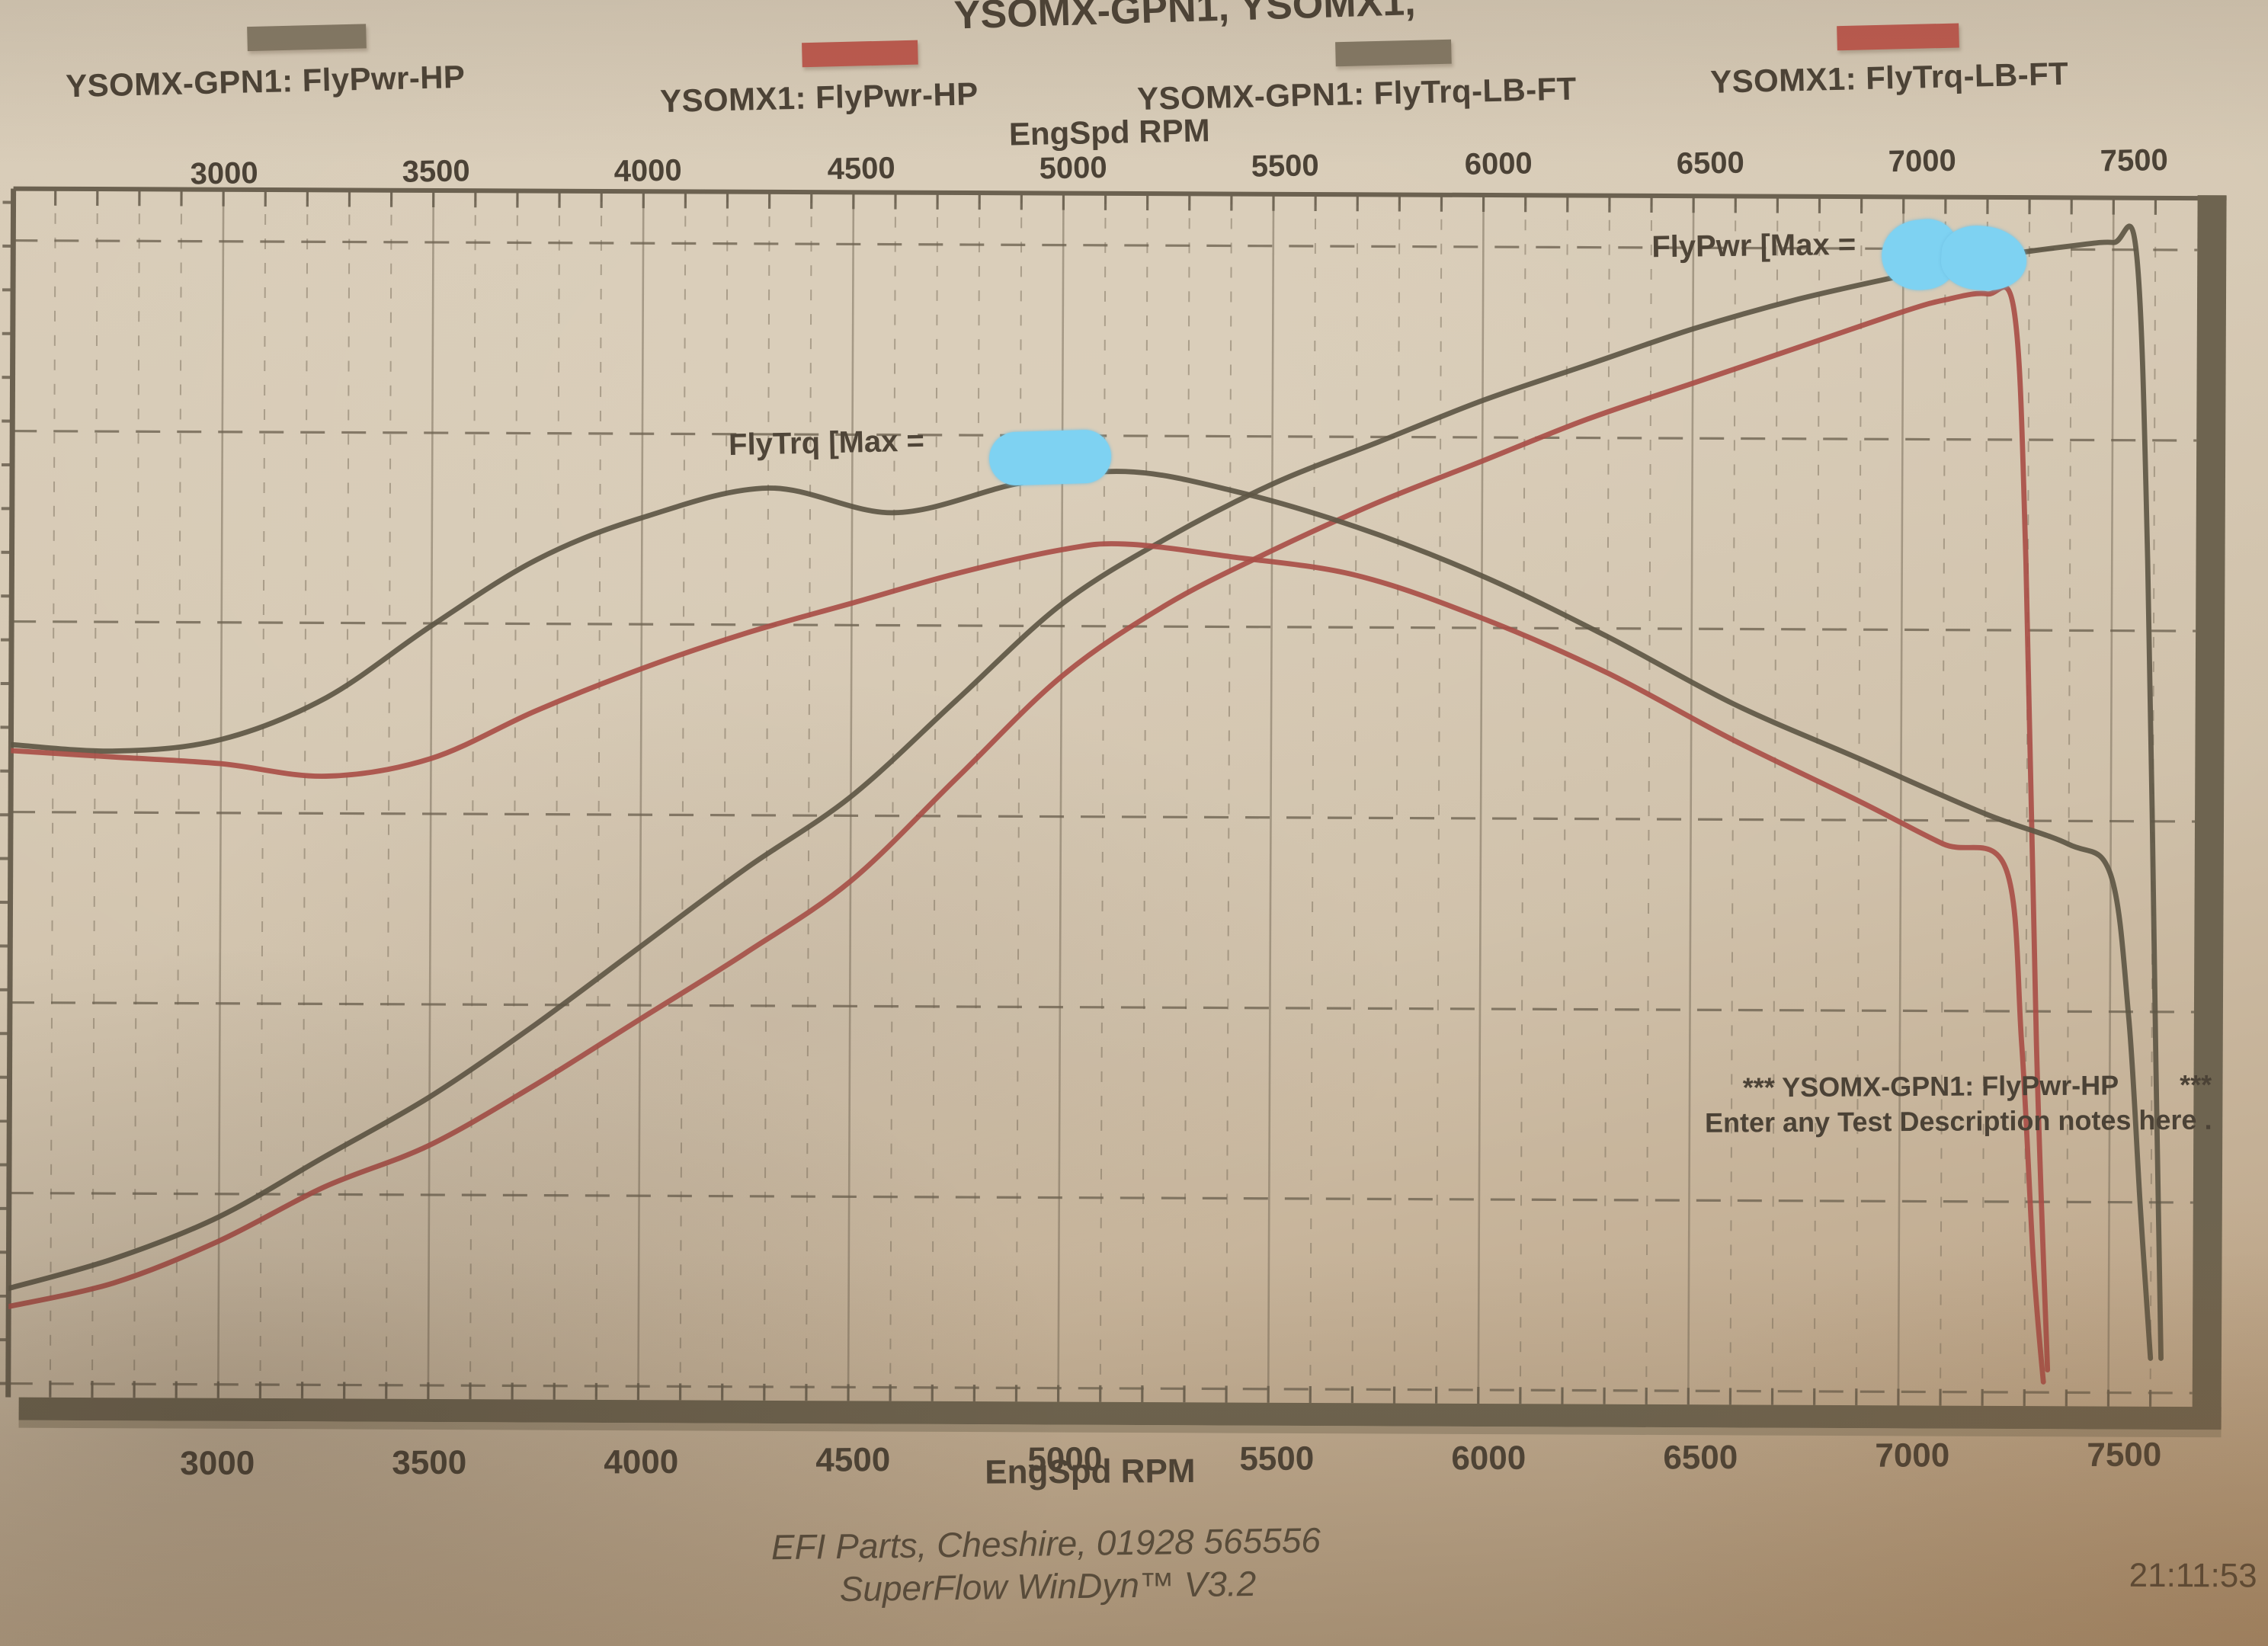 This screenshot has width=2268, height=1646. What do you see at coordinates (1930, 1087) in the screenshot?
I see `notes-line1-text: *** YSOMX-GPN1: FlyPwr-HP` at bounding box center [1930, 1087].